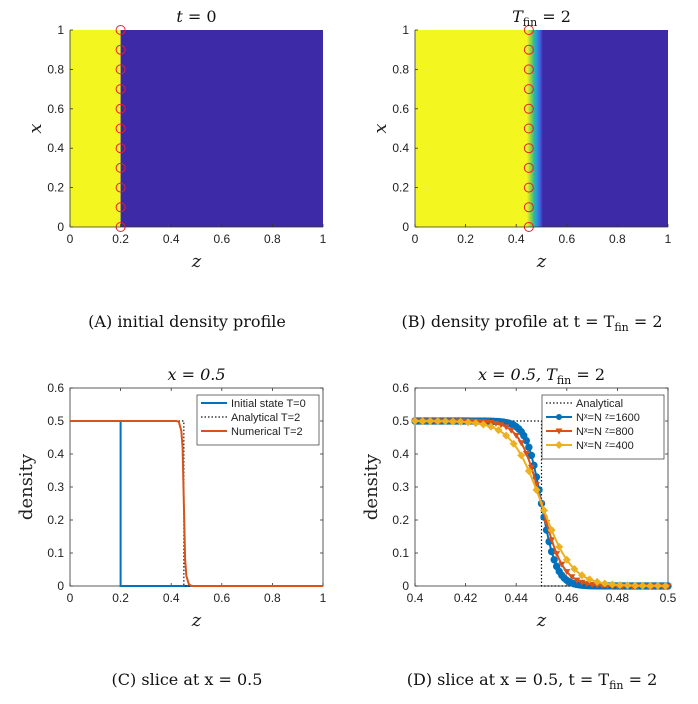 The height and width of the screenshot is (704, 698). I want to click on chart-title: Tfin = 2, so click(541, 18).